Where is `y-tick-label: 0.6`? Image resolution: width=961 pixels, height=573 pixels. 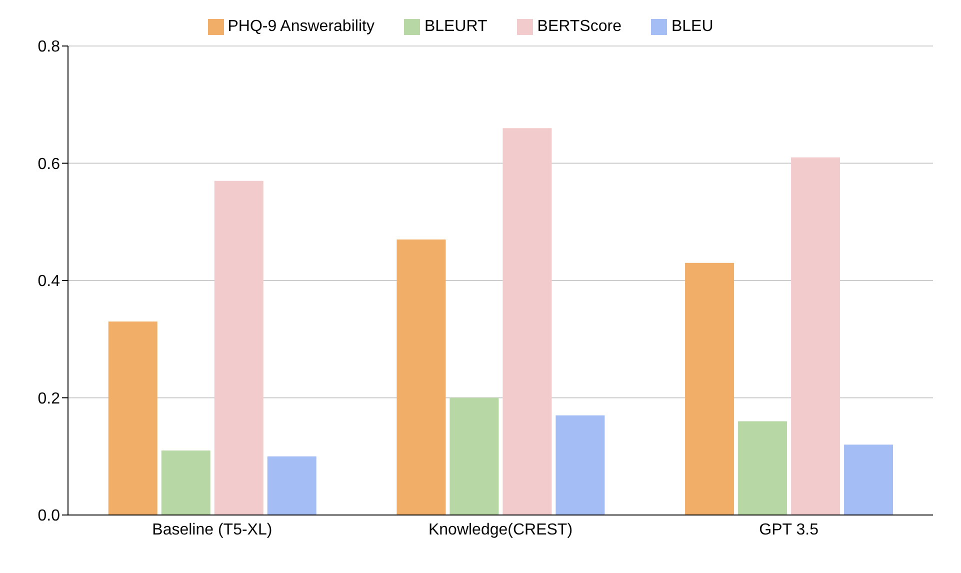
y-tick-label: 0.6 is located at coordinates (49, 164).